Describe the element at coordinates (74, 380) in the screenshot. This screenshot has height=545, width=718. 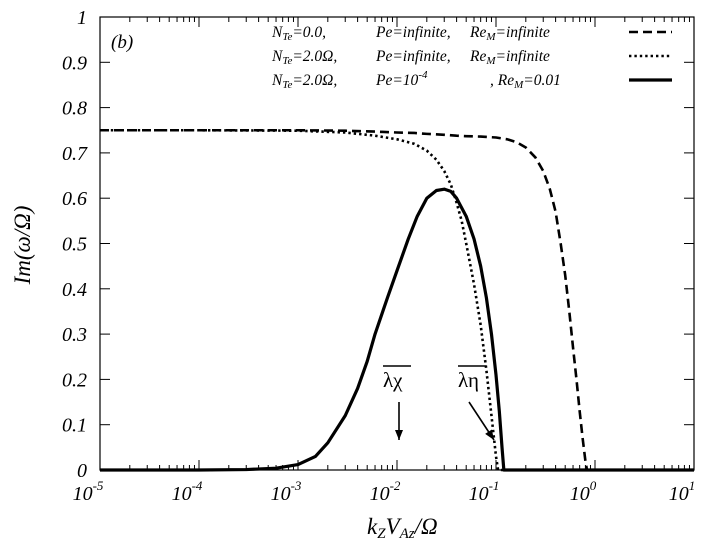
I see `y-tick-label-2: 0.2` at that location.